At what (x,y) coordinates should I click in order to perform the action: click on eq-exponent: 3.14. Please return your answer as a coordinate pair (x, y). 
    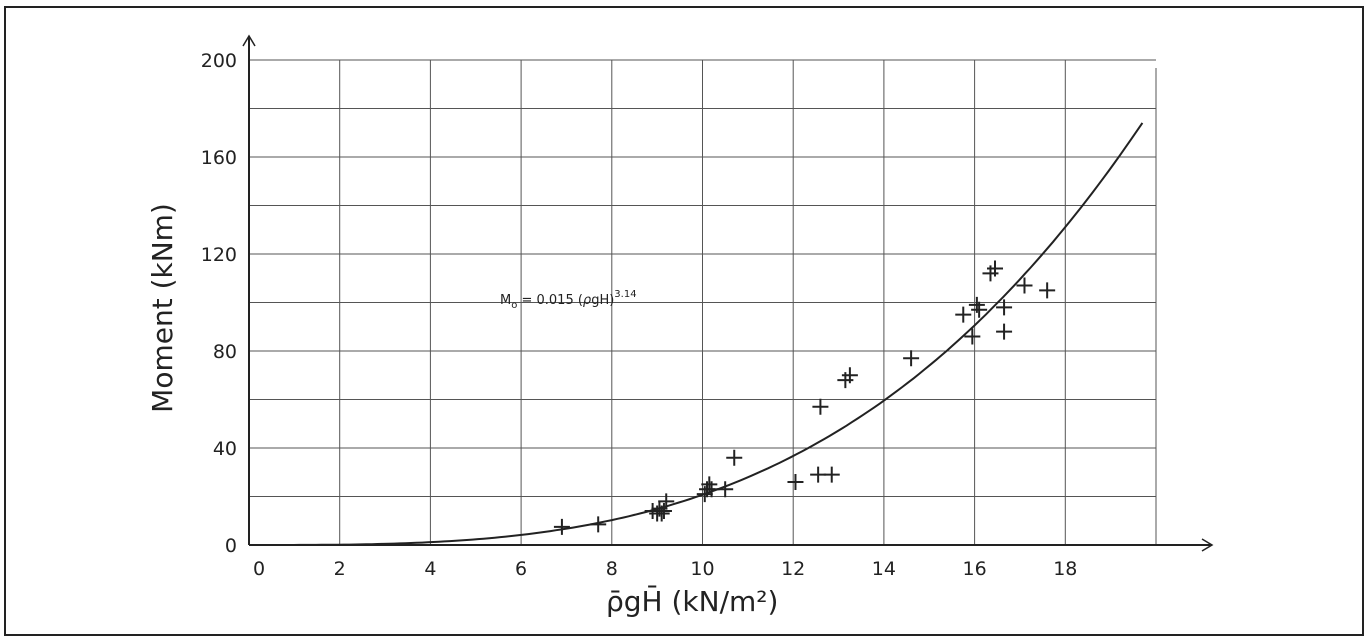
    Looking at the image, I should click on (625, 294).